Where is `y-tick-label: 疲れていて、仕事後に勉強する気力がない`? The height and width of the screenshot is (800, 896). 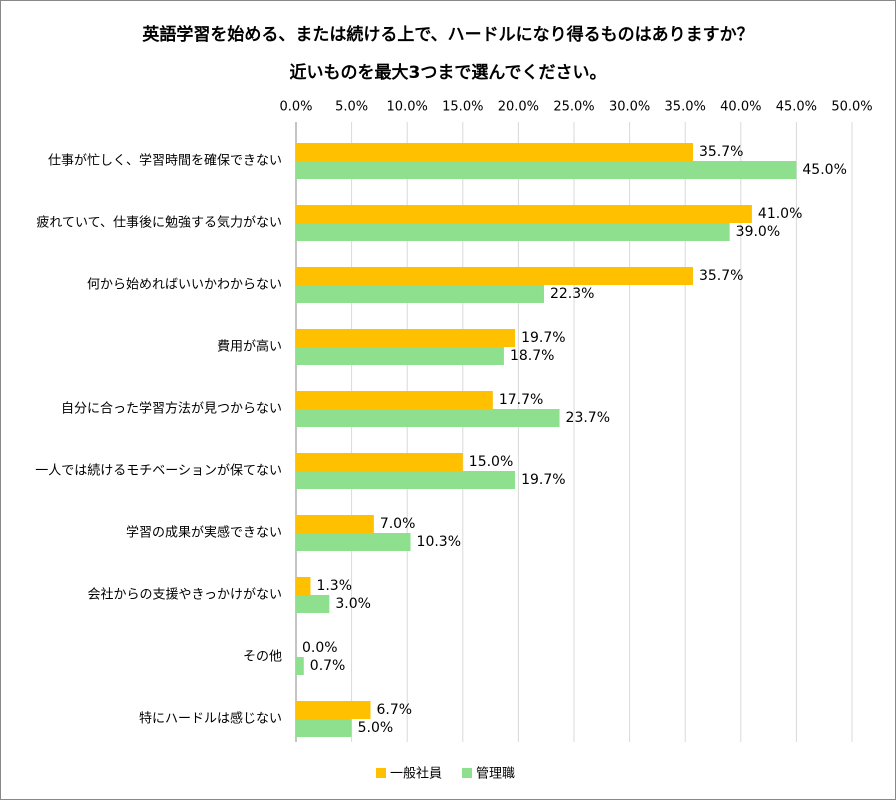
y-tick-label: 疲れていて、仕事後に勉強する気力がない is located at coordinates (159, 223).